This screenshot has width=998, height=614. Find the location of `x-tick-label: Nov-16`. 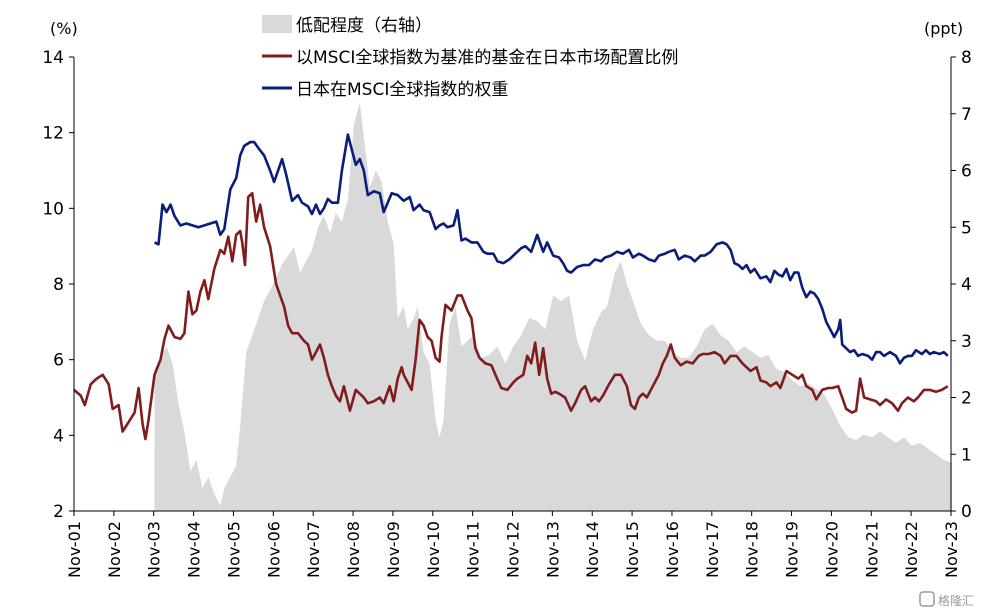

x-tick-label: Nov-16 is located at coordinates (672, 549).